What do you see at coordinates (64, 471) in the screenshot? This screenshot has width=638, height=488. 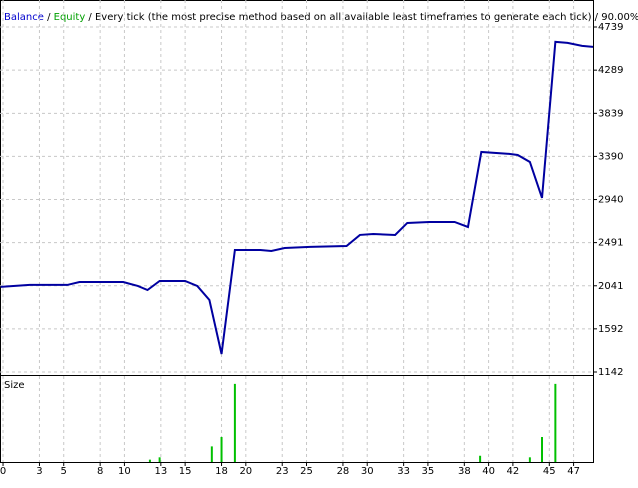 I see `x-tick-label: 5` at bounding box center [64, 471].